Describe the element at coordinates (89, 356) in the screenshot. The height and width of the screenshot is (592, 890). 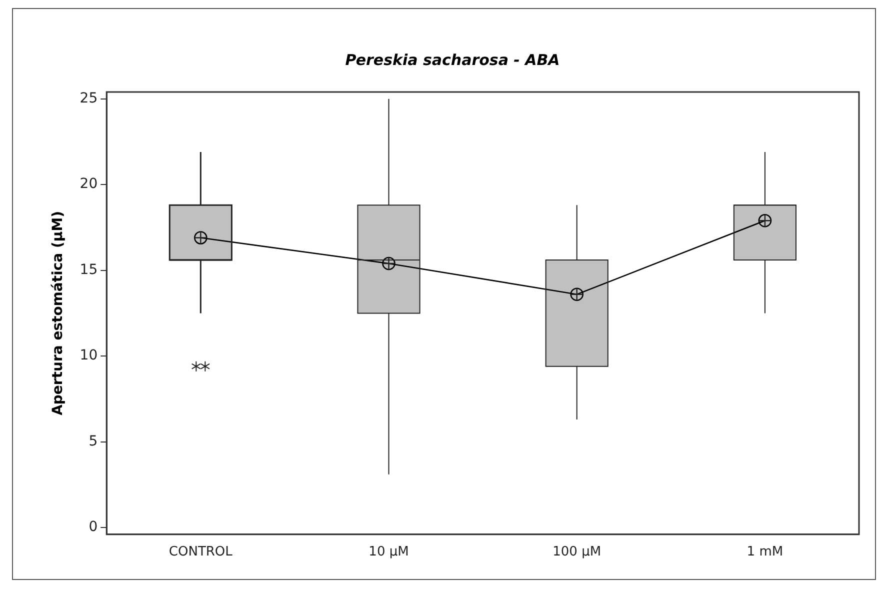
I see `y-tick-label: 10` at that location.